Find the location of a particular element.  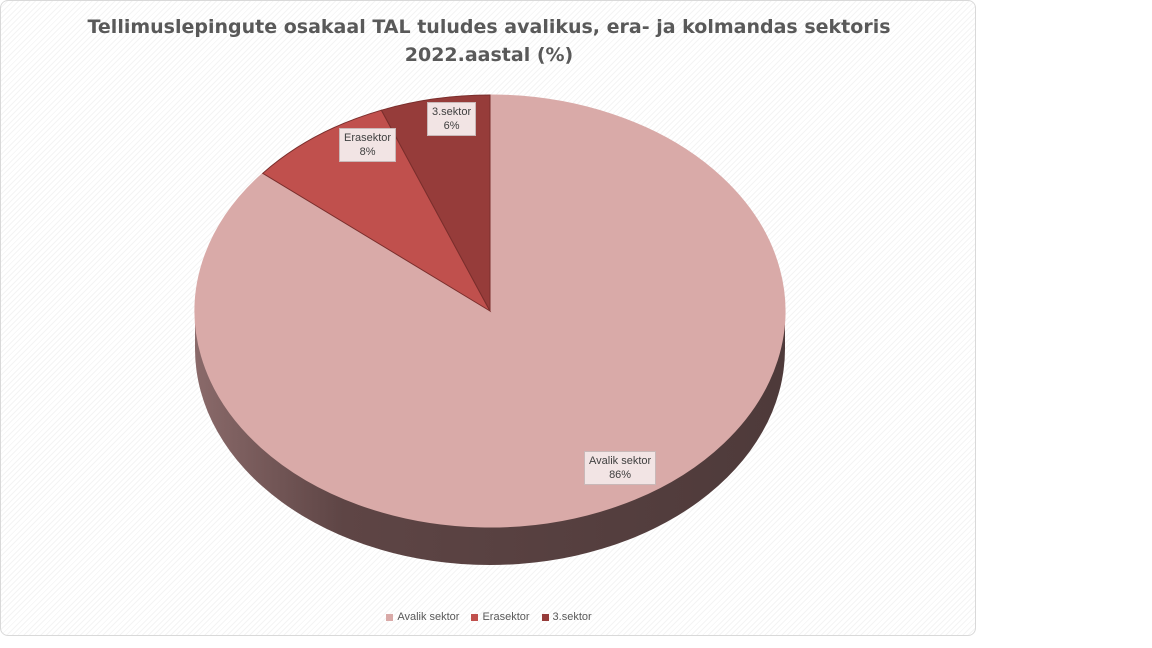

data-label-category: Erasektor is located at coordinates (368, 138).